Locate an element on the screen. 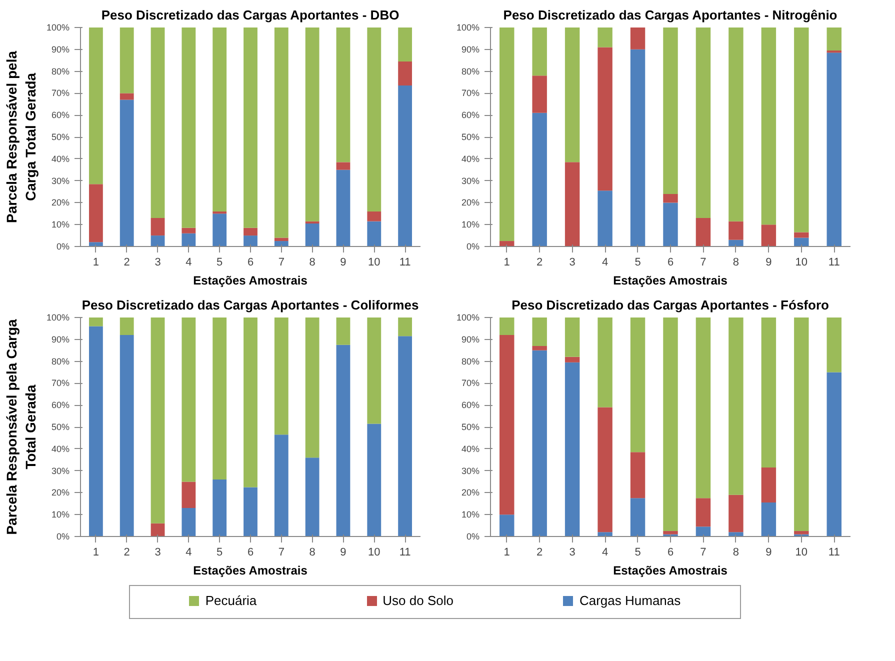 Image resolution: width=895 pixels, height=661 pixels. chart-title: Peso Discretizado das Cargas Aportantes - Coliformes is located at coordinates (250, 305).